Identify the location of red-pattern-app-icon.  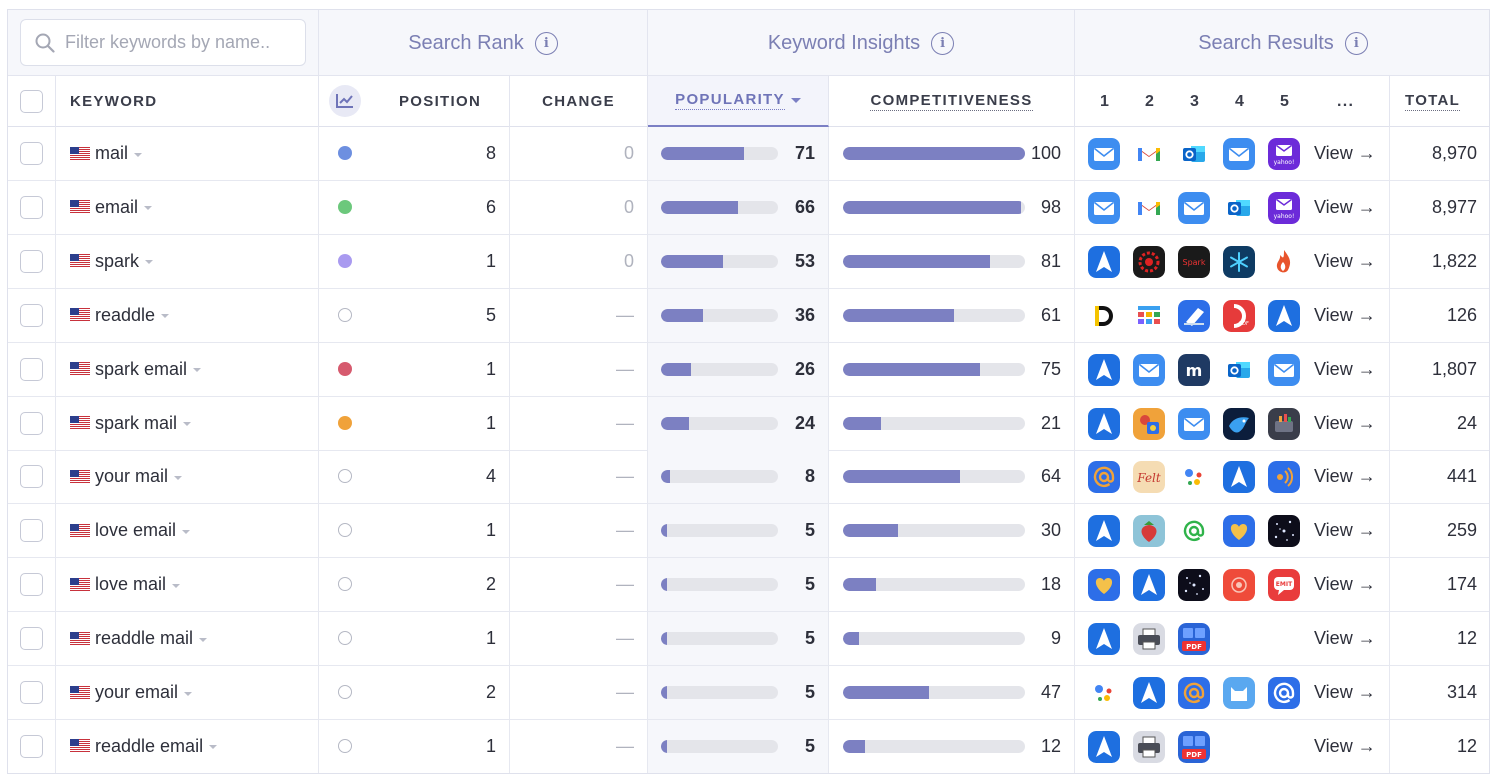
(1239, 585).